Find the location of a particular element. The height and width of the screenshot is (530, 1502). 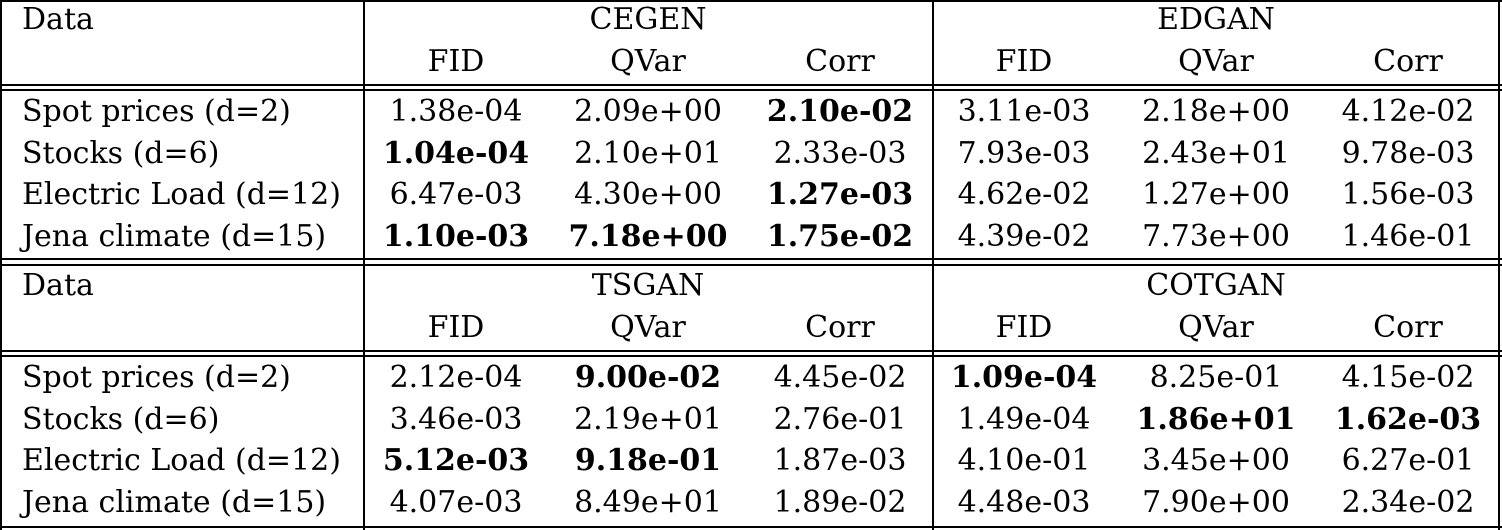

table-cell: 2.34e-02 is located at coordinates (1408, 502).